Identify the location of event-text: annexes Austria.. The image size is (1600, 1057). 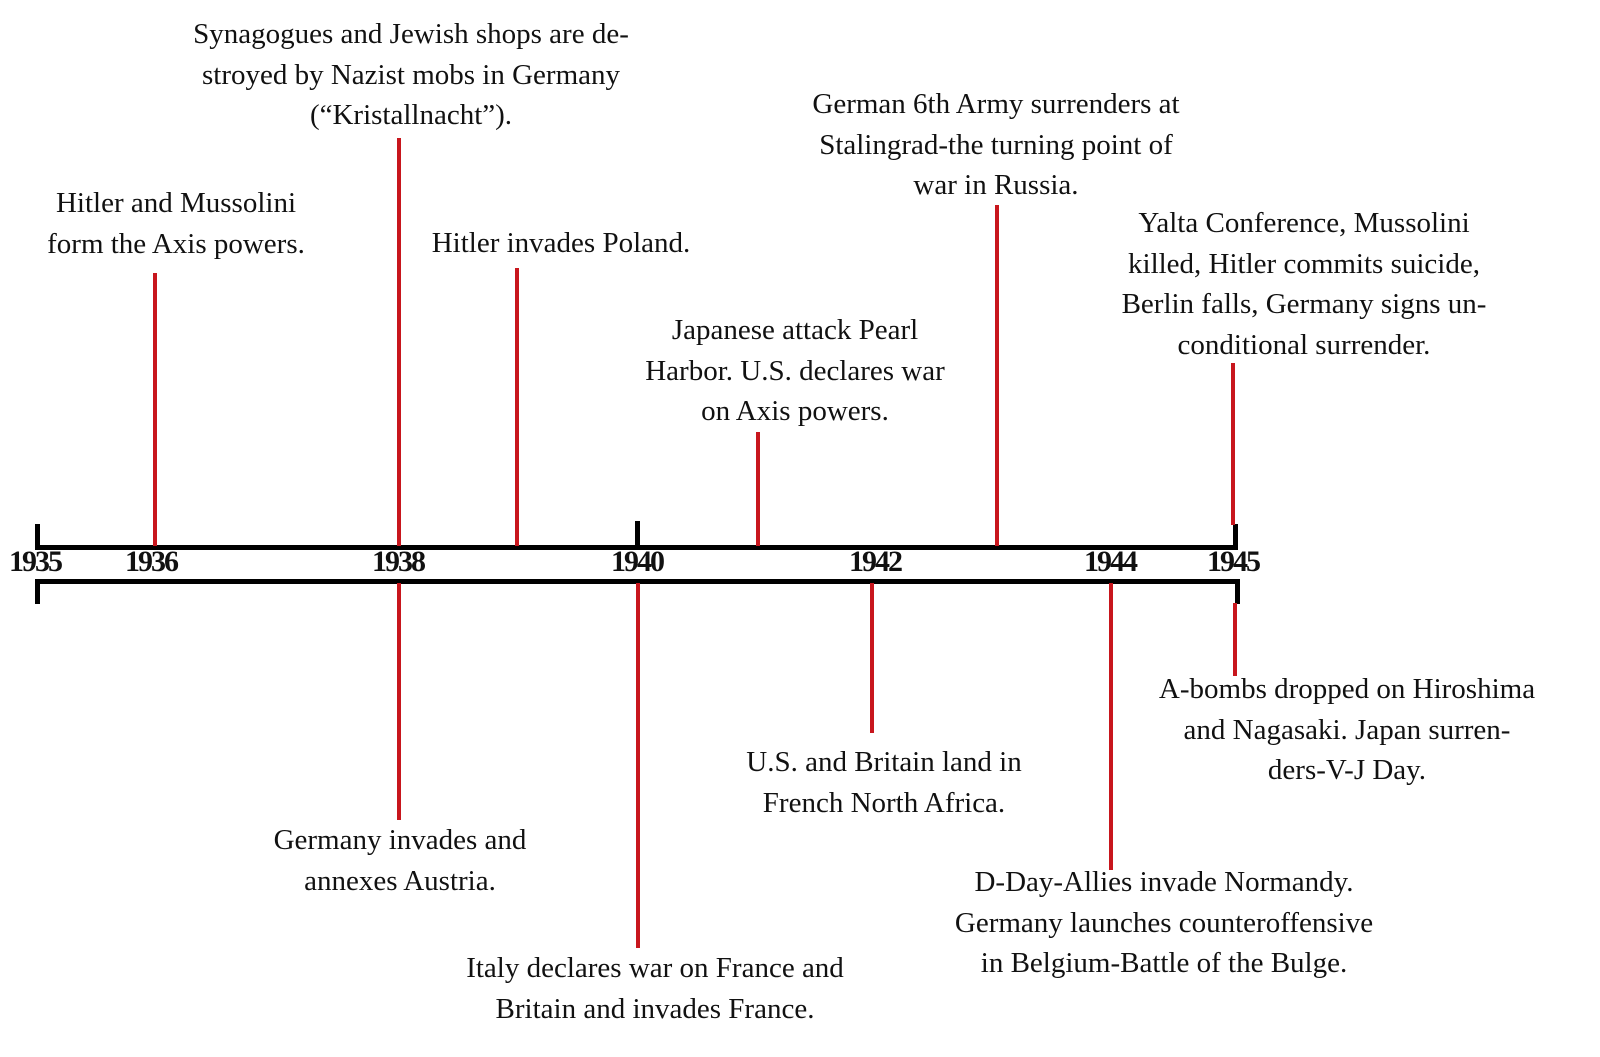
(400, 880).